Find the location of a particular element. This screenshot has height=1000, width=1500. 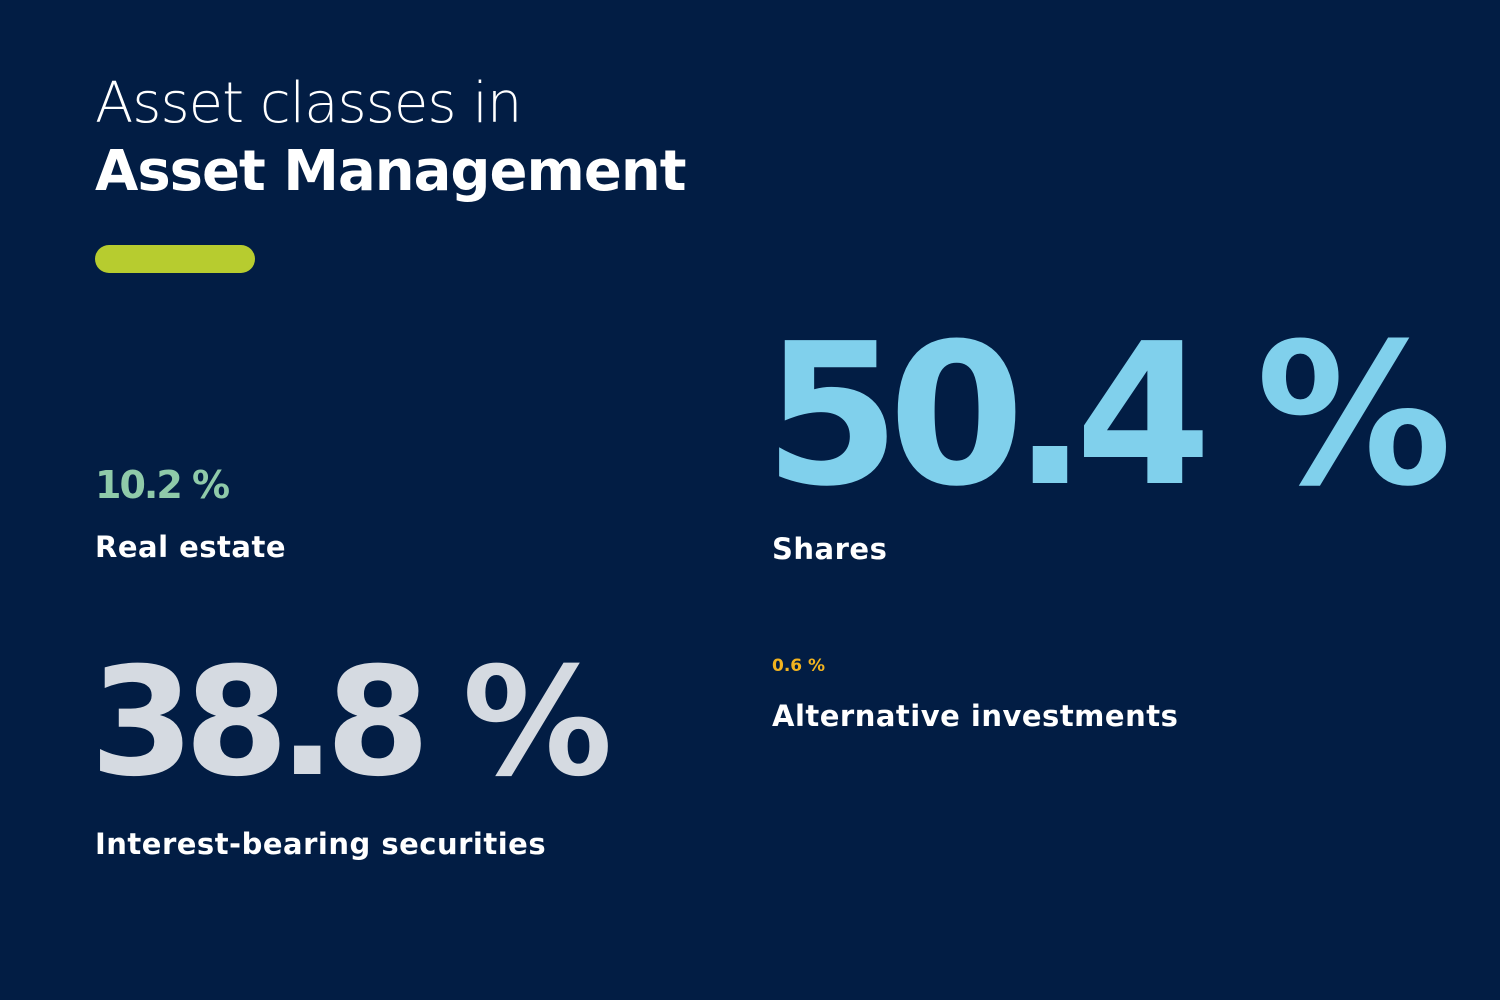

stat-label: Shares is located at coordinates (830, 549).